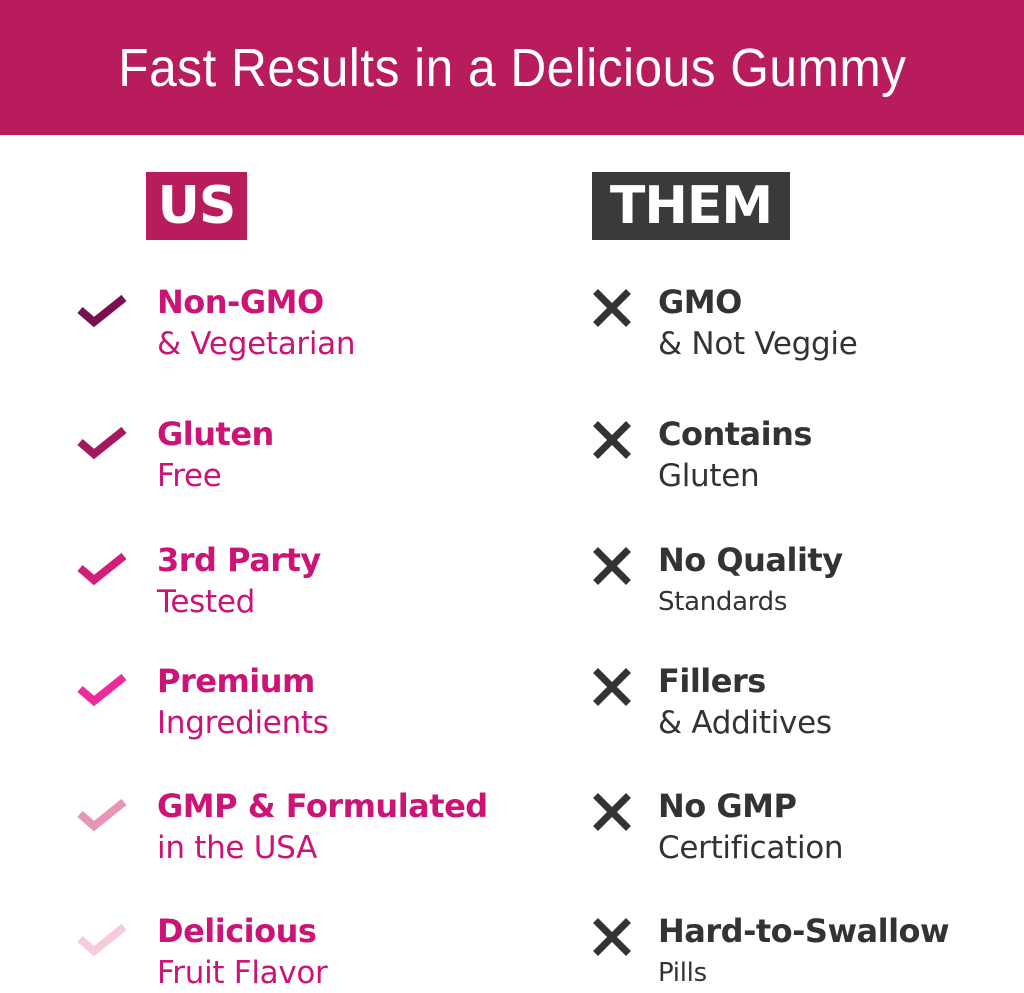 The image size is (1024, 993). I want to click on item-subtitle: Gluten, so click(709, 476).